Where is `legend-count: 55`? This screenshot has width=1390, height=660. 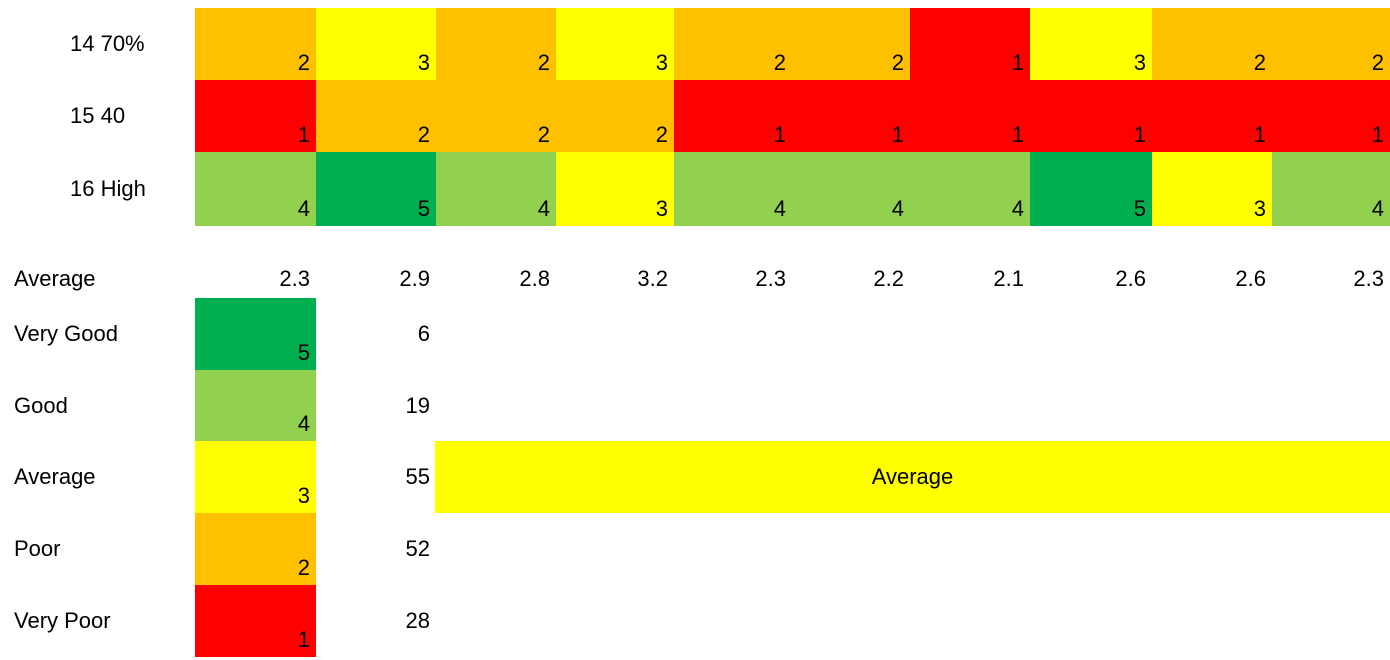 legend-count: 55 is located at coordinates (417, 476).